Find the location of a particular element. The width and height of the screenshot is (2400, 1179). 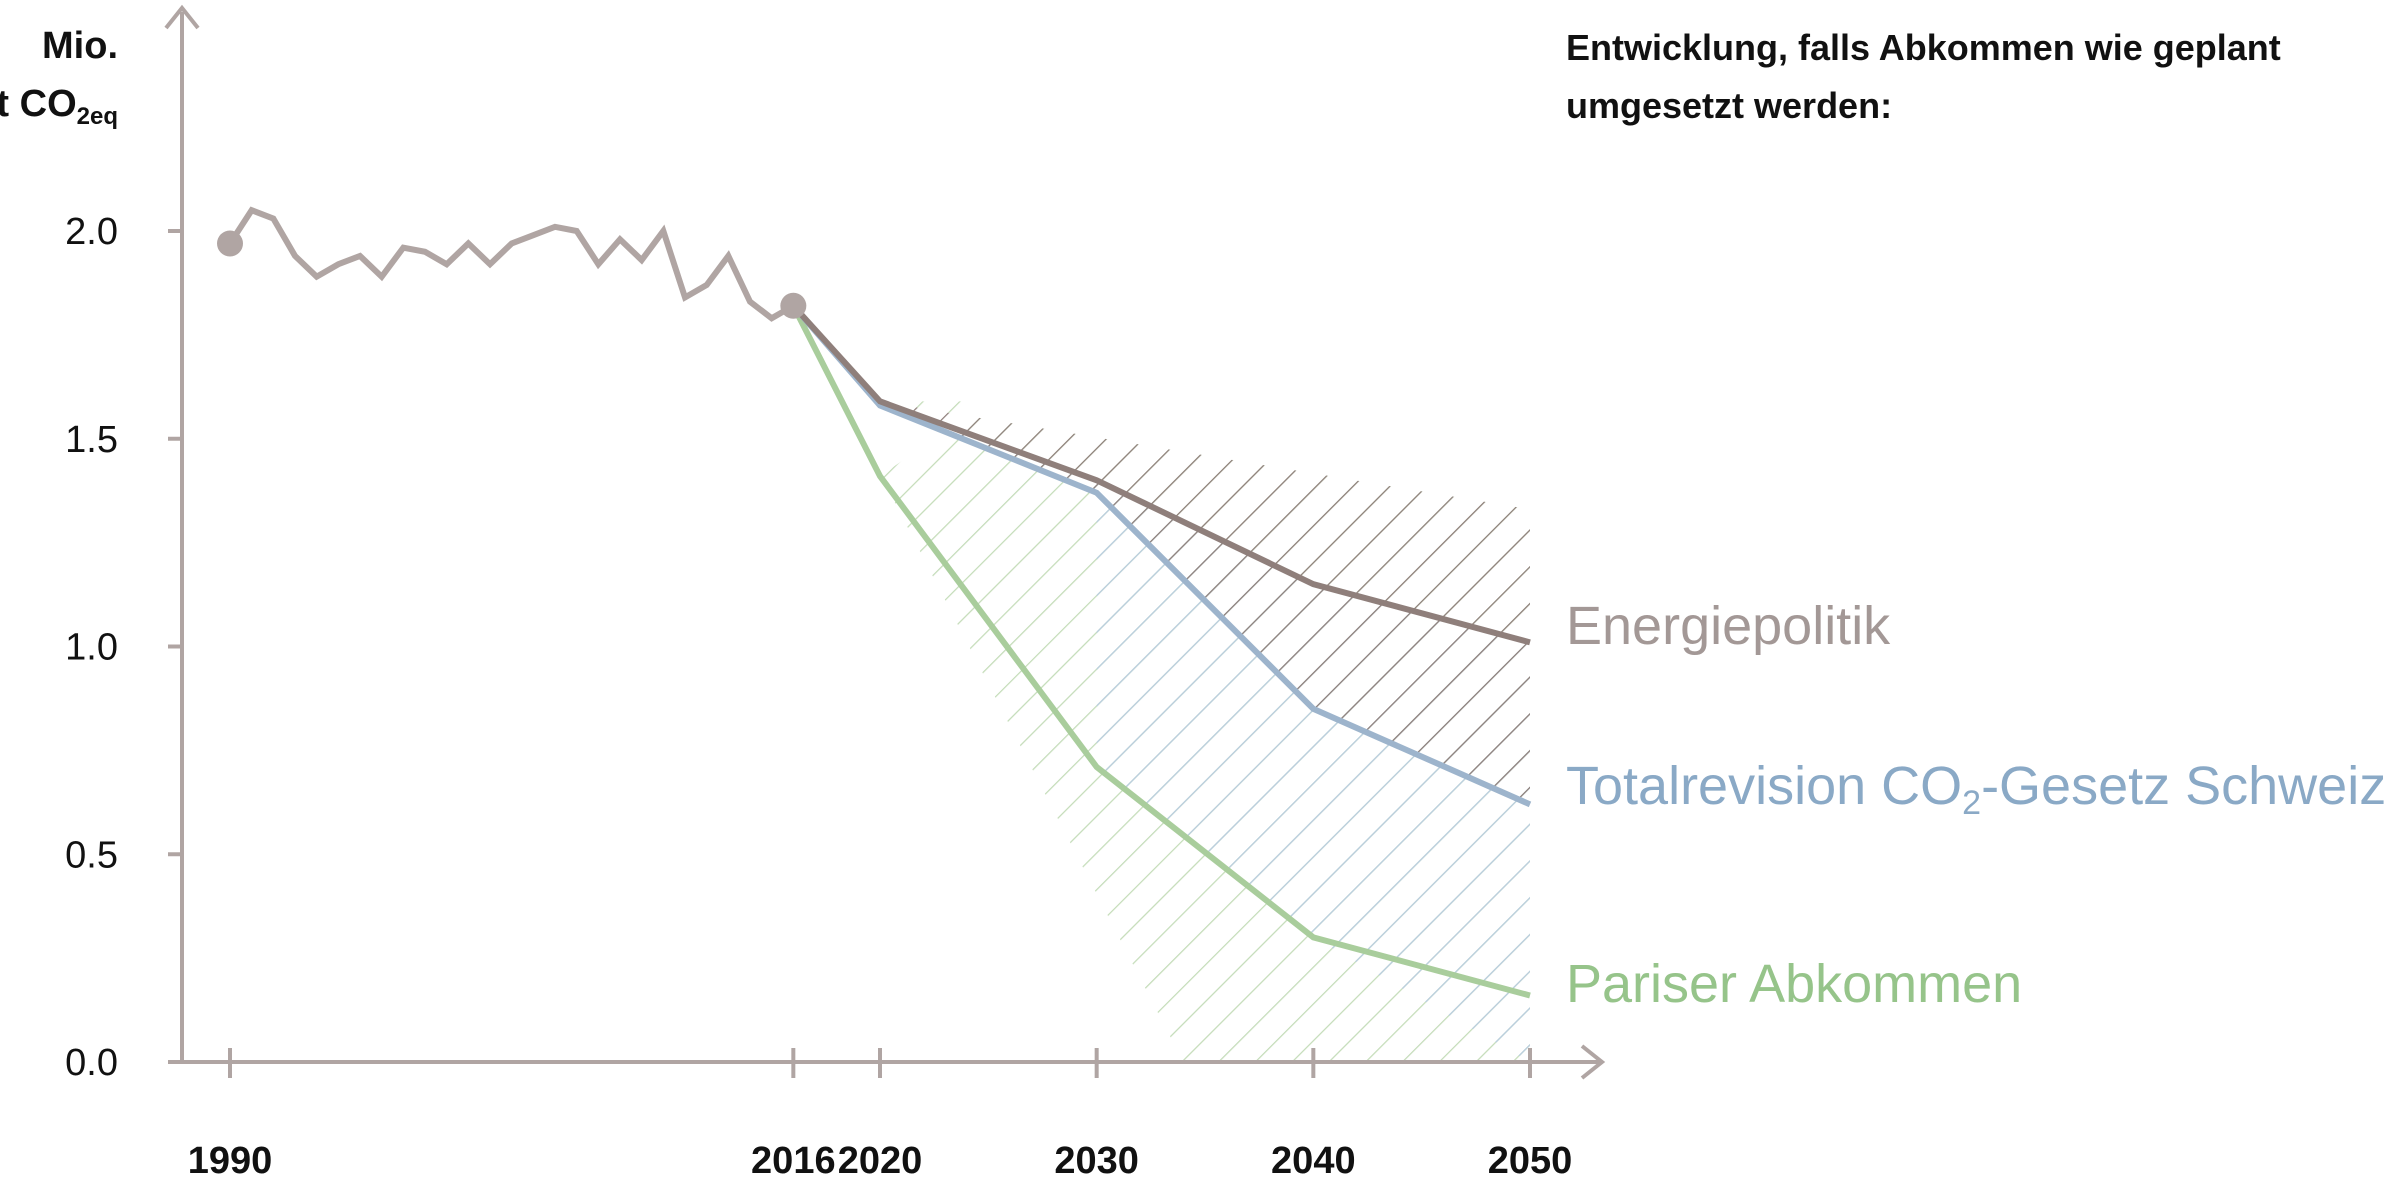

y-tick-label: 1.5 is located at coordinates (91, 440).